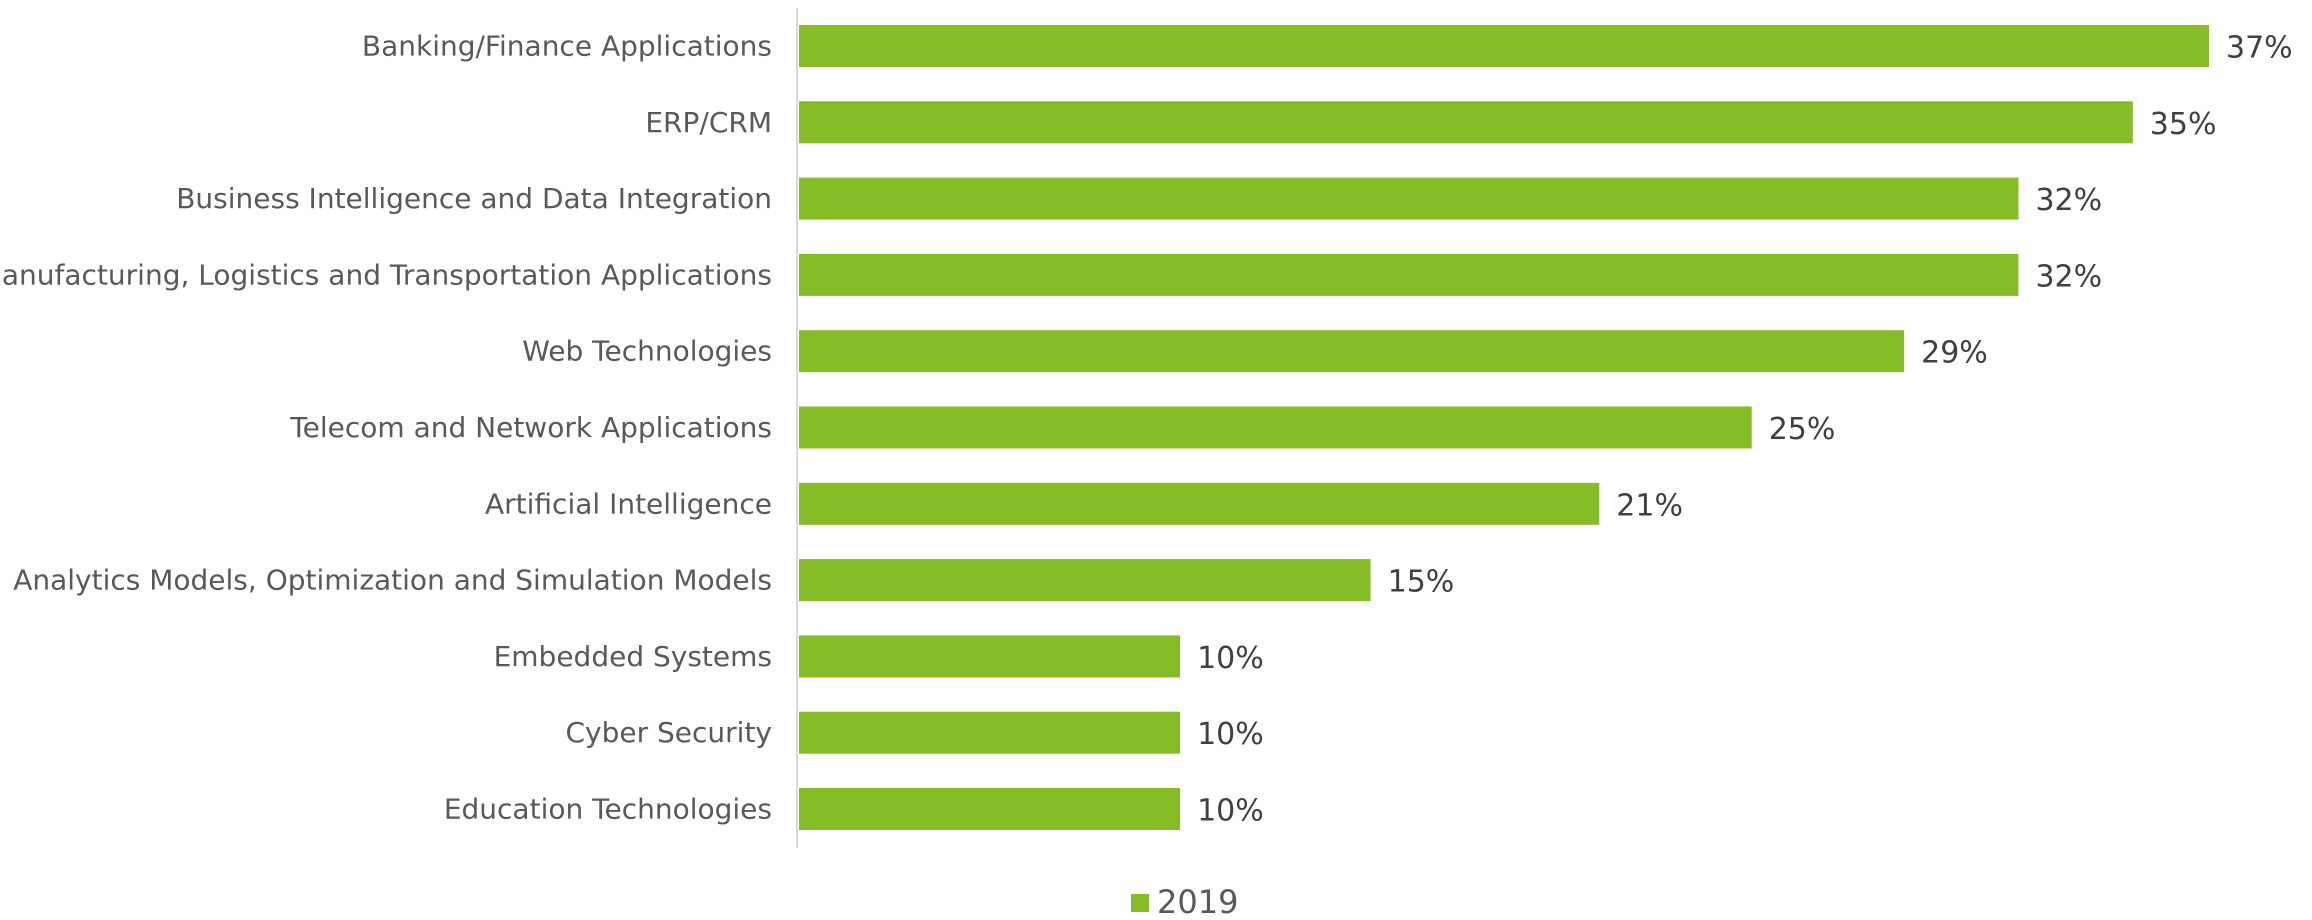  I want to click on category-label: ERP/CRM, so click(708, 122).